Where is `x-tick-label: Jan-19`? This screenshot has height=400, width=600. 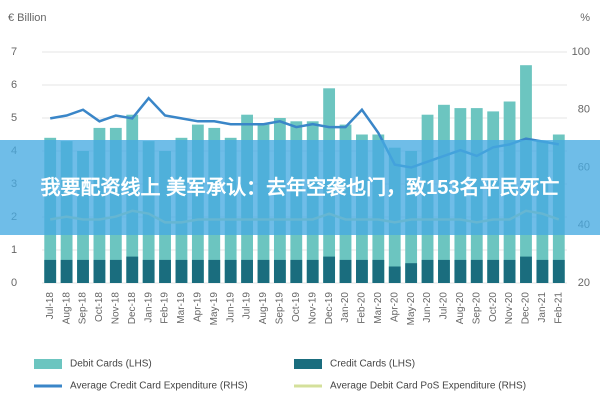
x-tick-label: Jan-19 is located at coordinates (148, 307).